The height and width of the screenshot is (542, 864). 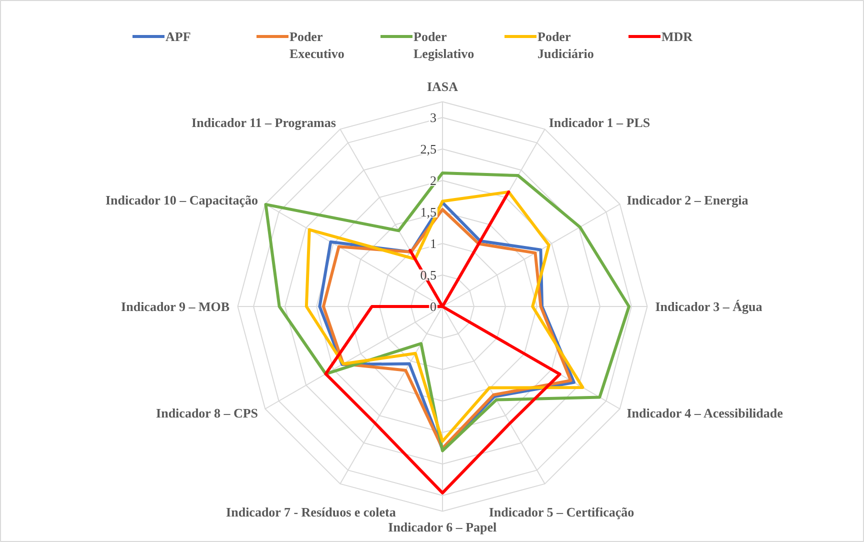 I want to click on y-tick-label: 2, so click(x=433, y=180).